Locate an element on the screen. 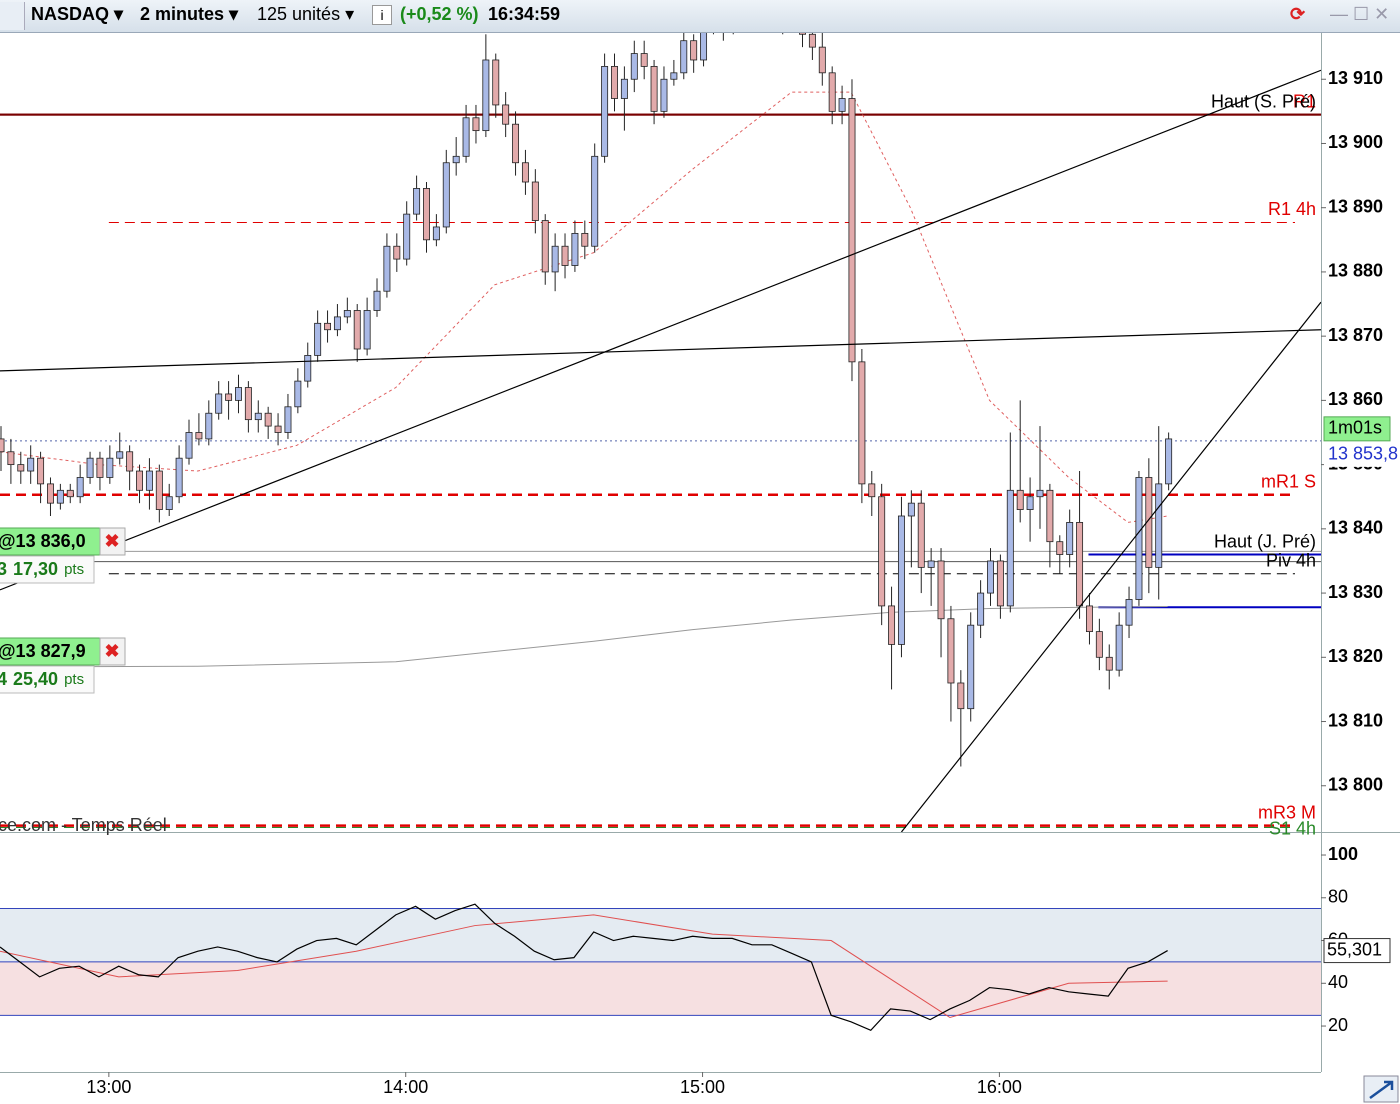  rsi-signal is located at coordinates (584, 966).